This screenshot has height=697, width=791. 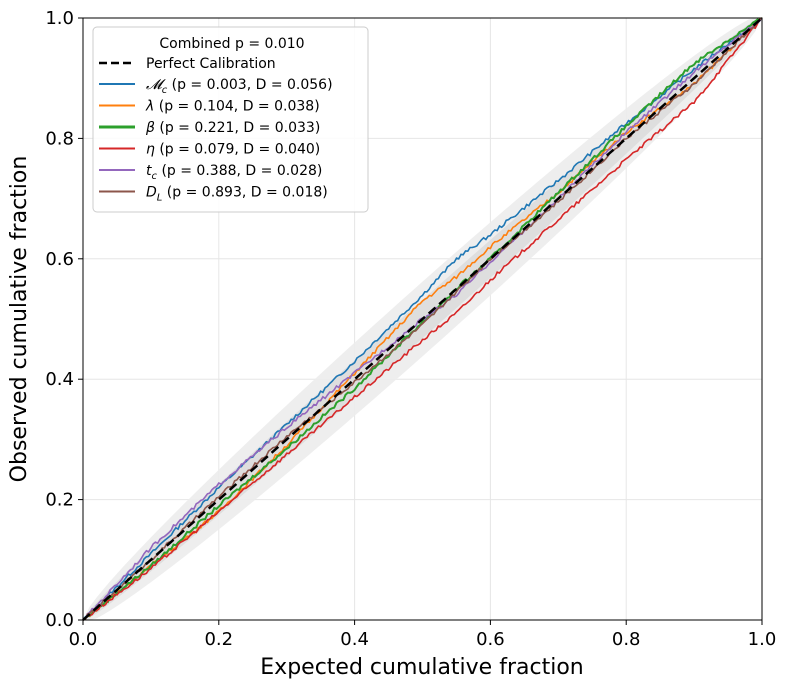 What do you see at coordinates (19, 319) in the screenshot?
I see `y-axis-label: Observed cumulative fraction` at bounding box center [19, 319].